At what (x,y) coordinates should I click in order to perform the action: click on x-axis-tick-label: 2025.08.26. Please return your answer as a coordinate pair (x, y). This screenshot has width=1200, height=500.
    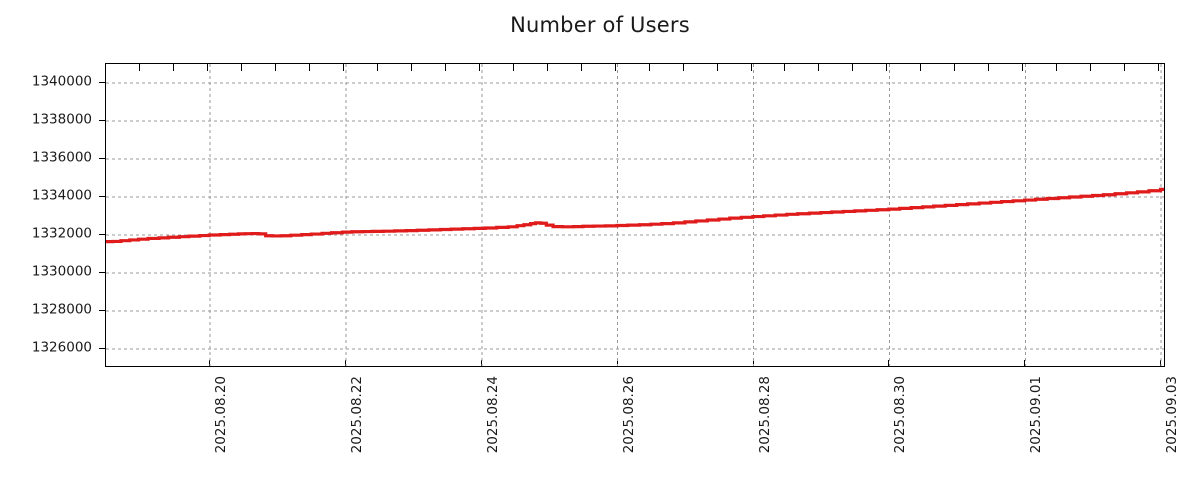
    Looking at the image, I should click on (628, 415).